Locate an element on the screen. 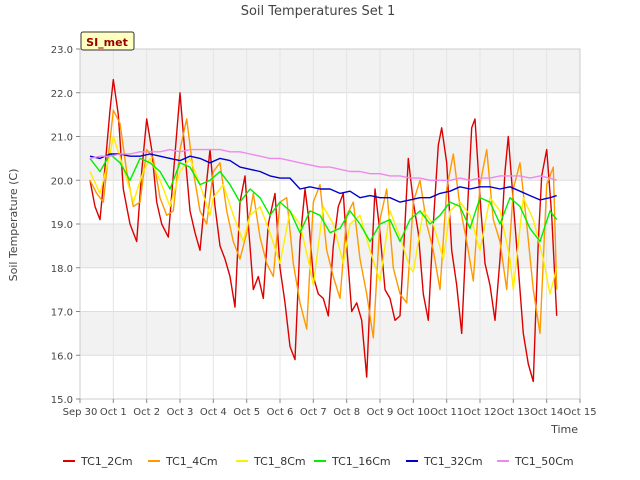 This screenshot has width=640, height=480. x-tick-label: Oct 12 is located at coordinates (479, 412).